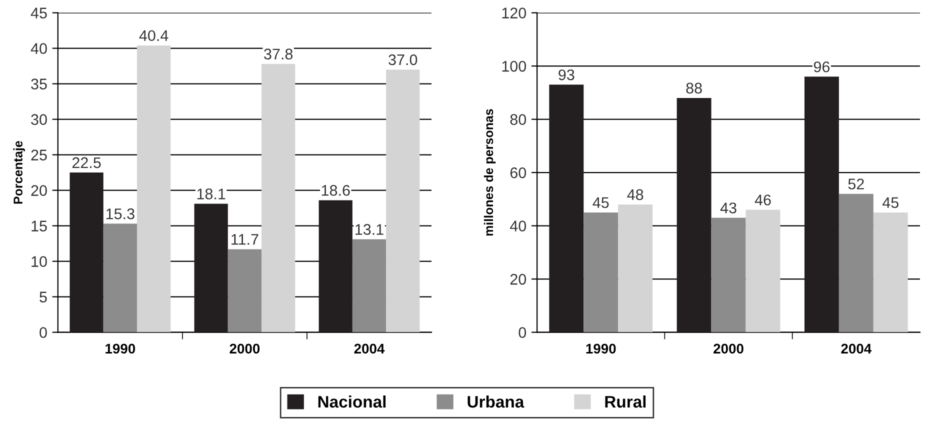  What do you see at coordinates (728, 208) in the screenshot?
I see `data-label: 43` at bounding box center [728, 208].